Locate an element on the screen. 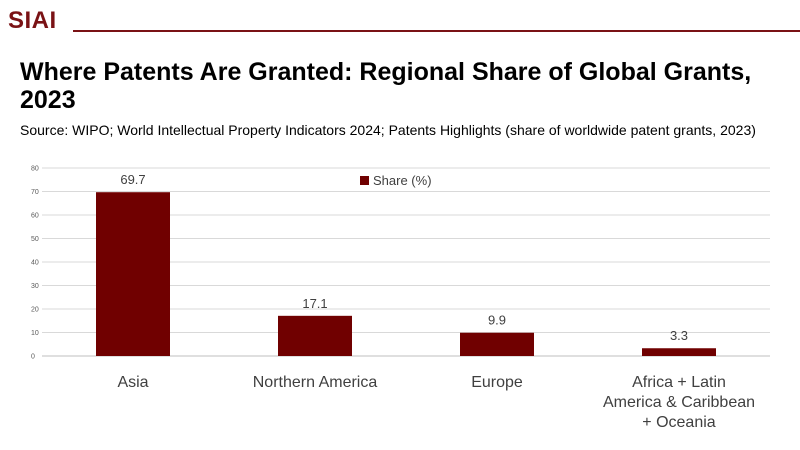  y-tick-label: 70 is located at coordinates (35, 192).